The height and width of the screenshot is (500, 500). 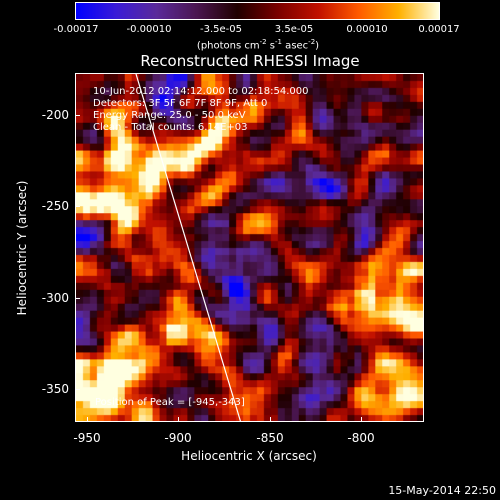 What do you see at coordinates (295, 46) in the screenshot?
I see `units-text: asec` at bounding box center [295, 46].